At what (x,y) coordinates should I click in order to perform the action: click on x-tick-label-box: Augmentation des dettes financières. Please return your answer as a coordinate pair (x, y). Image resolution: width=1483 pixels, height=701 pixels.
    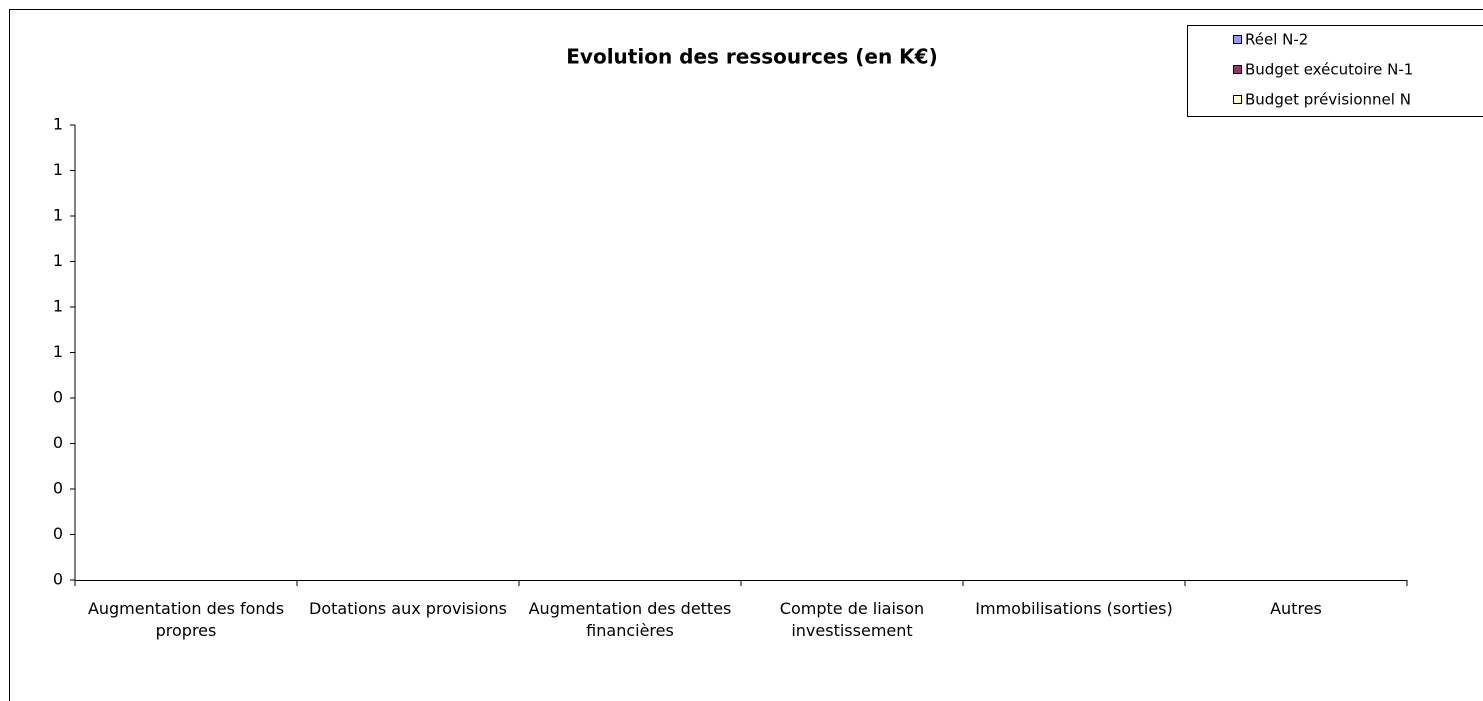
    Looking at the image, I should click on (630, 619).